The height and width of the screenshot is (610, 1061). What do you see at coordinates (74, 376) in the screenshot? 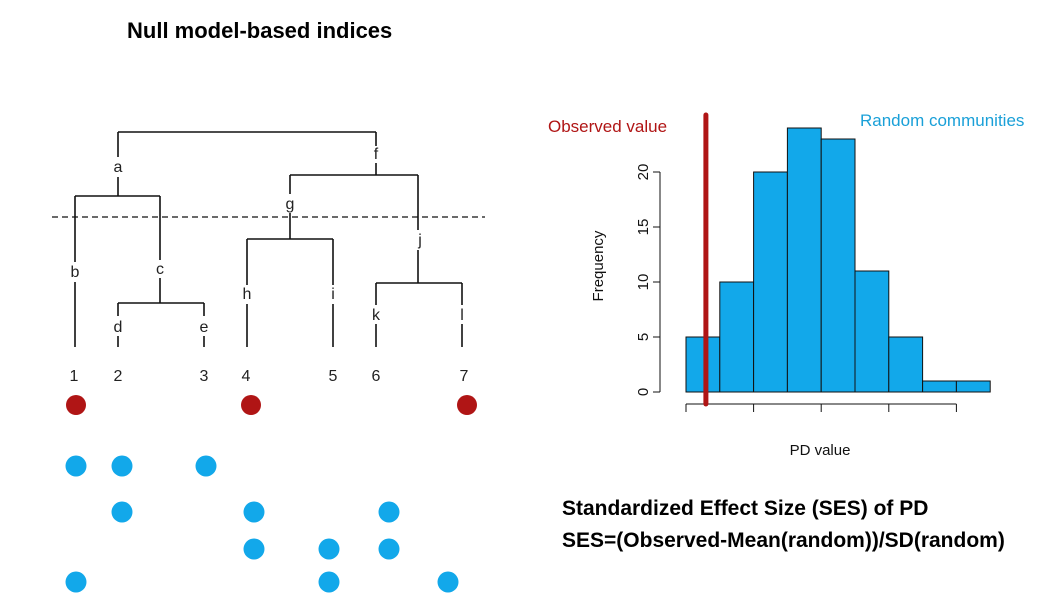
I see `tip-label-1: 1` at bounding box center [74, 376].